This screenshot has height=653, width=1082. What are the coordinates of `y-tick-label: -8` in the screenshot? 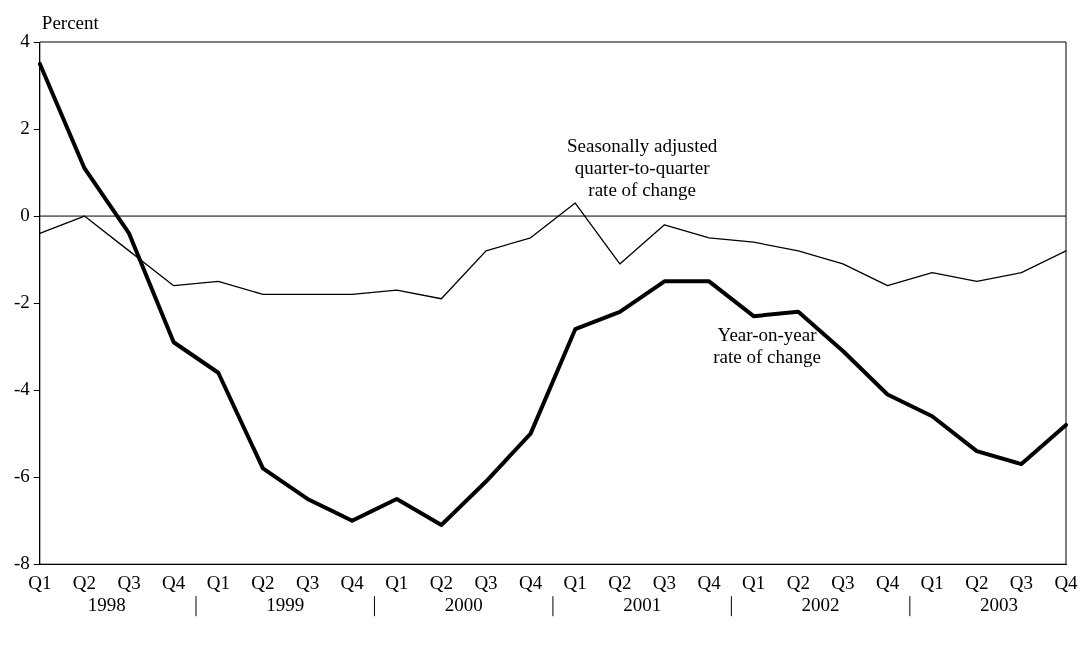 It's located at (22, 563).